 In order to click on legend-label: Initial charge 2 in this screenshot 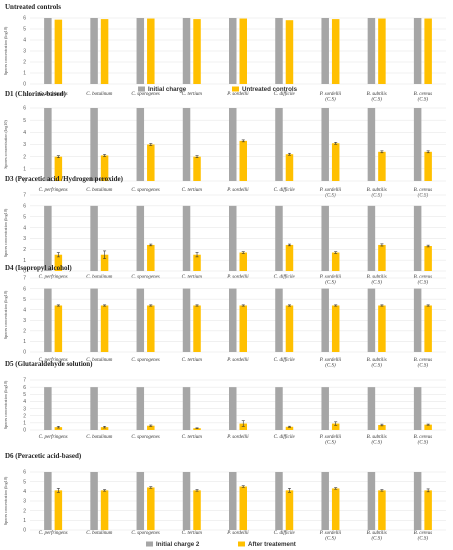, I will do `click(178, 544)`.